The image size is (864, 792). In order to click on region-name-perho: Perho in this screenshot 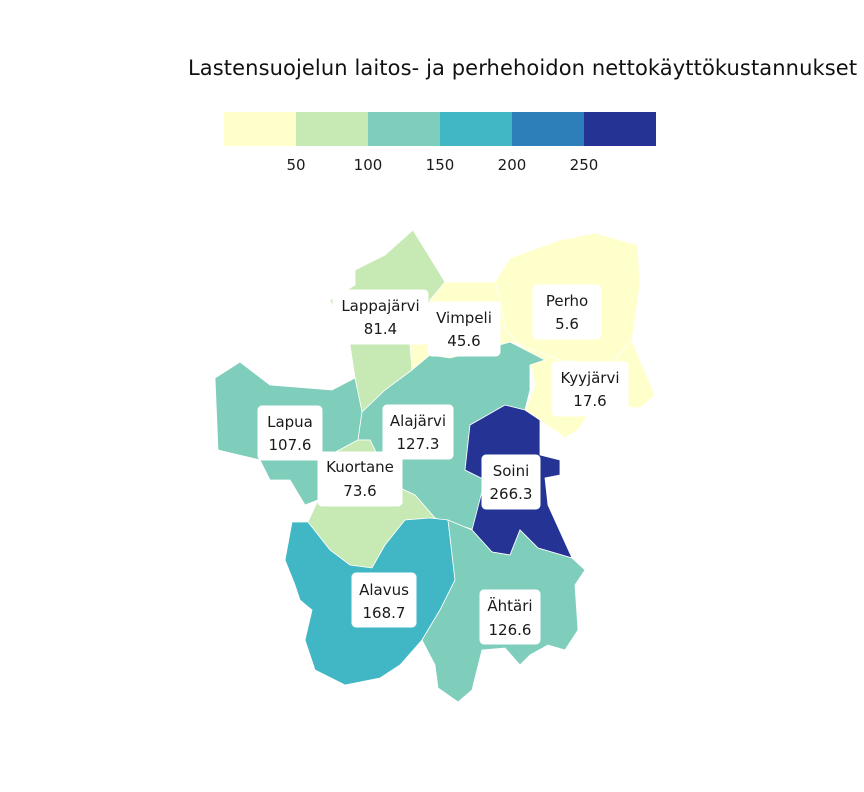, I will do `click(567, 301)`.